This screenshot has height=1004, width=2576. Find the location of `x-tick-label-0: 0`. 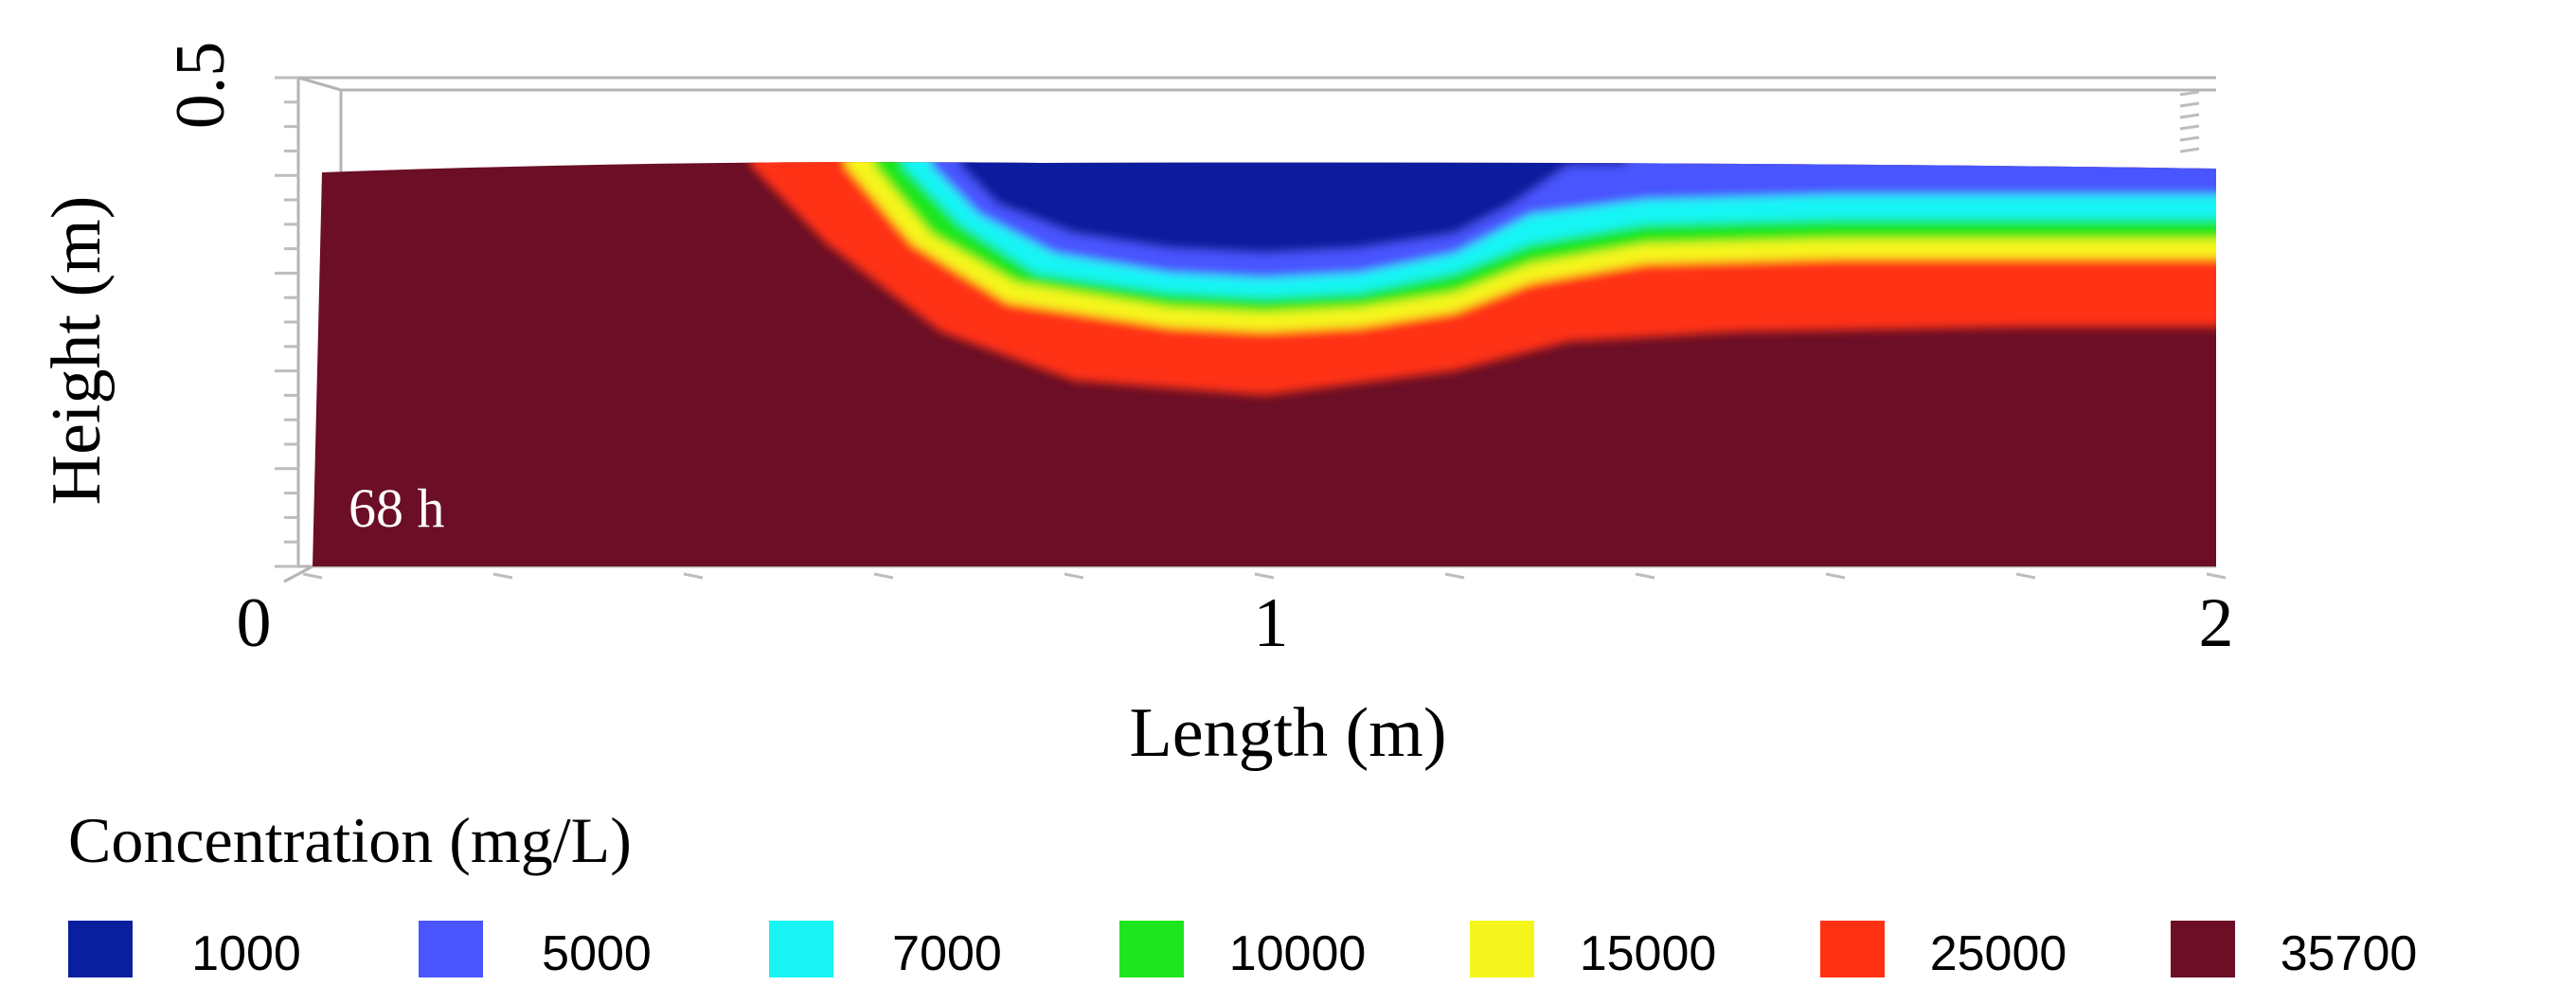

x-tick-label-0: 0 is located at coordinates (254, 623).